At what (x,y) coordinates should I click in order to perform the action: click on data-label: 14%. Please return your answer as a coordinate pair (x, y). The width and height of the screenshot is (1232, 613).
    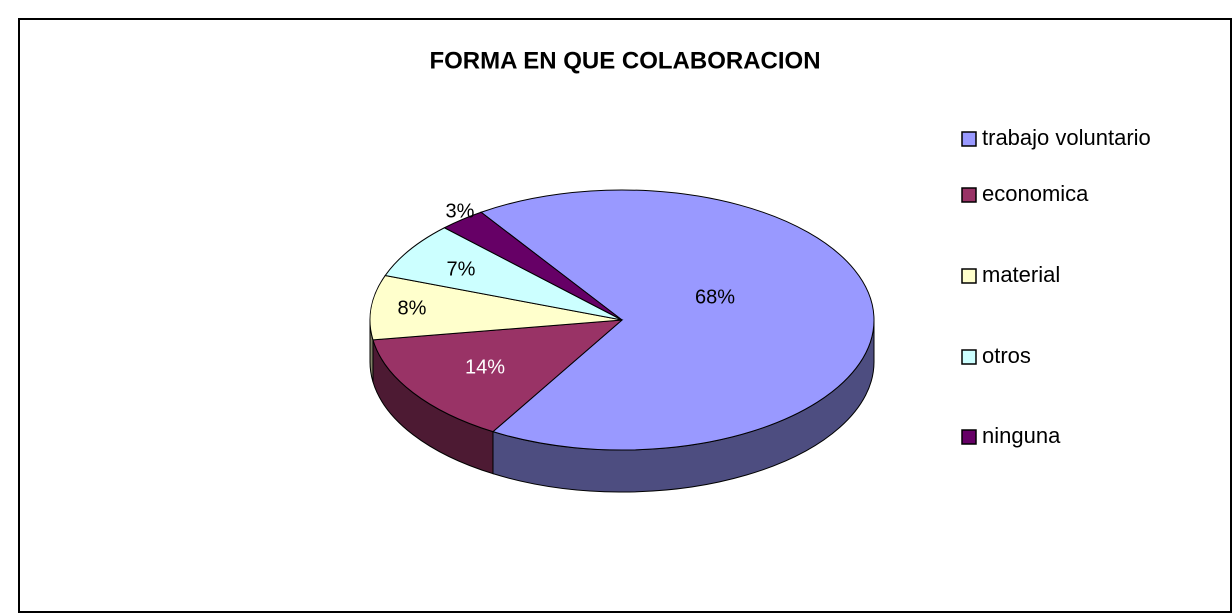
    Looking at the image, I should click on (485, 367).